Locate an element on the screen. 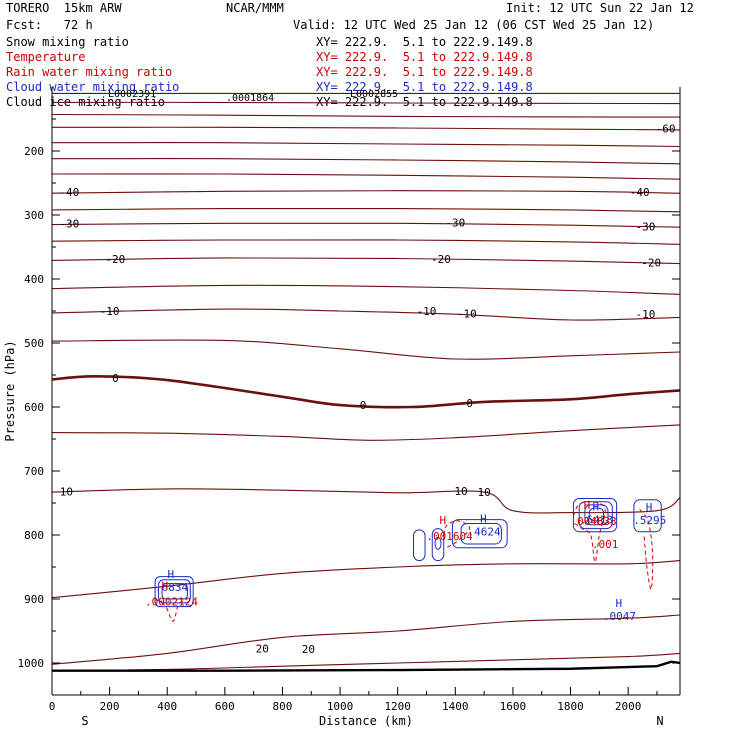 The height and width of the screenshot is (740, 740). legend-name-1: Temperature is located at coordinates (46, 57).